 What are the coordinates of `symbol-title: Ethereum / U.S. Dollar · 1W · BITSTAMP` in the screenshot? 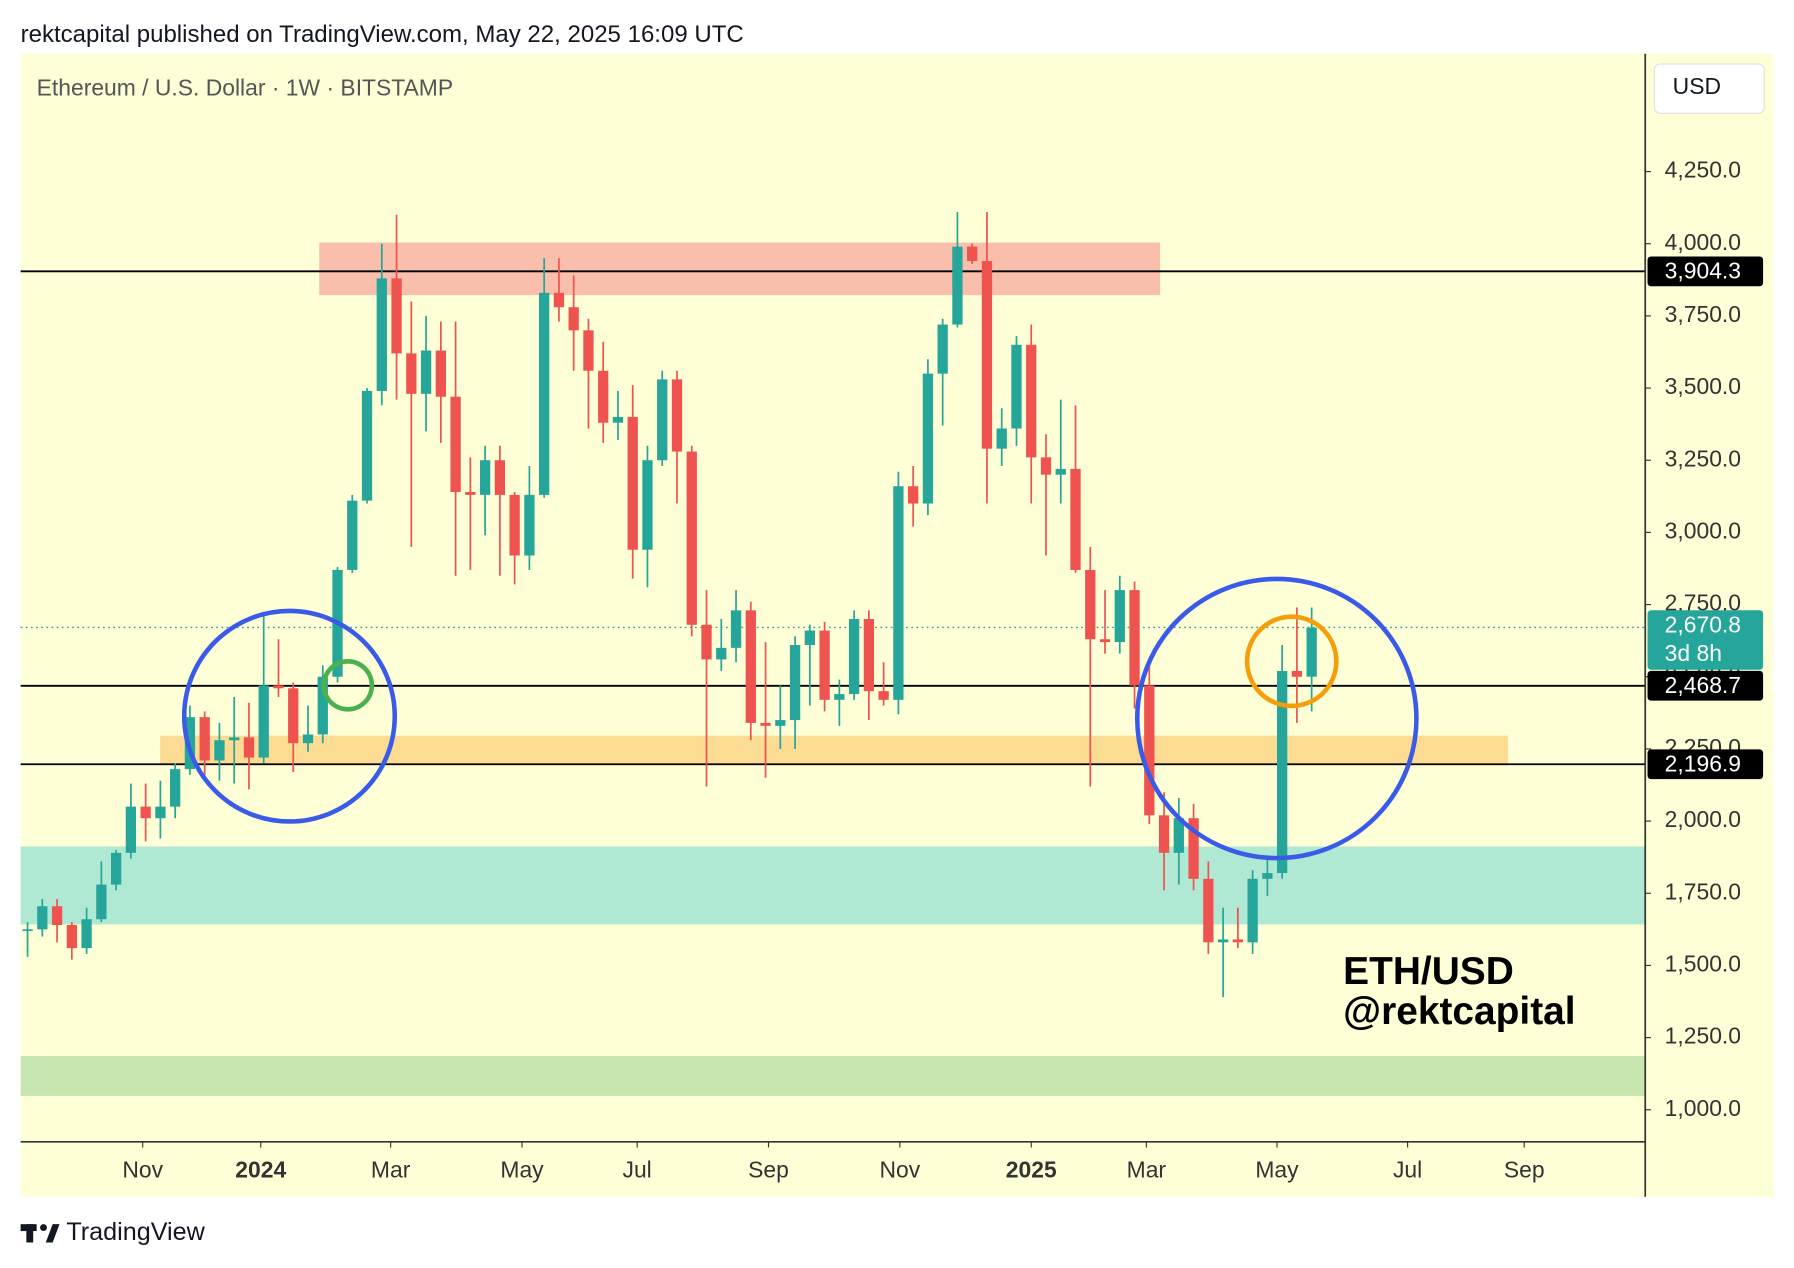 It's located at (245, 87).